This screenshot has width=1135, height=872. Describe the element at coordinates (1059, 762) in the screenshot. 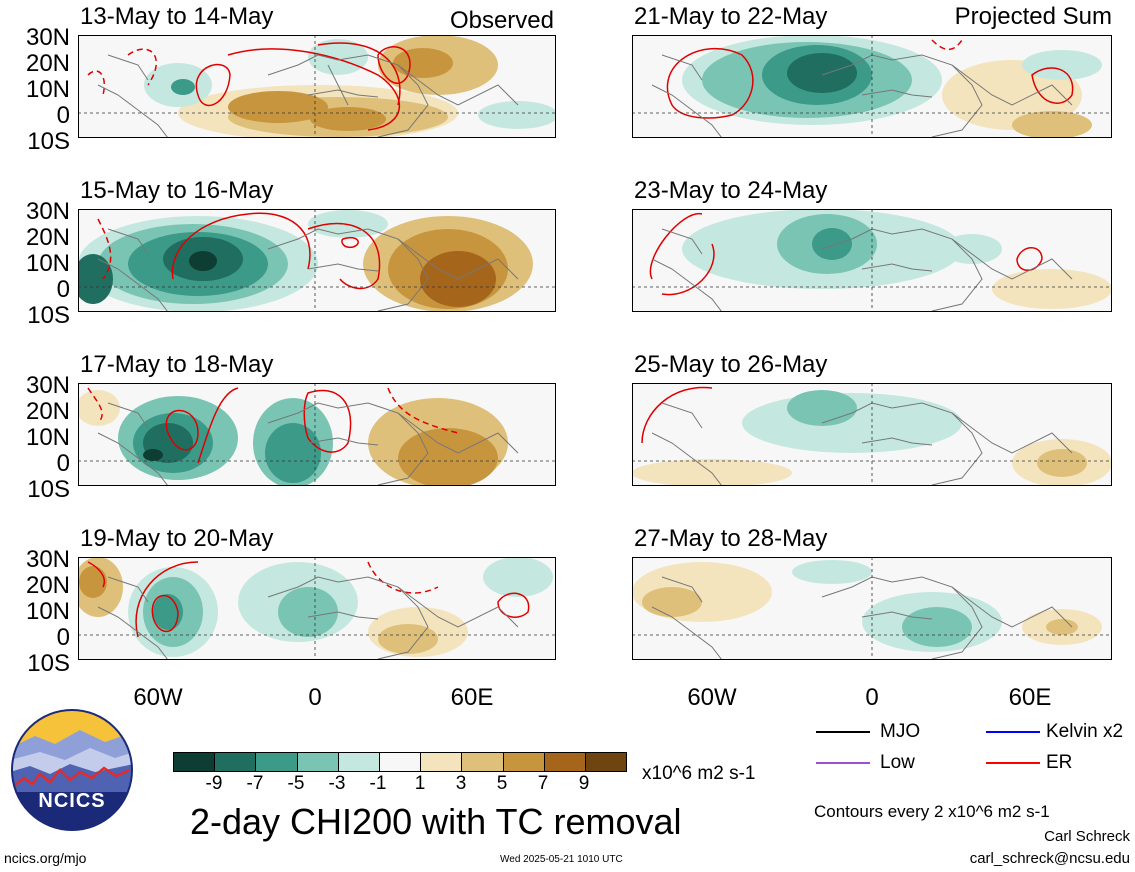

I see `legend-label-er: ER` at that location.